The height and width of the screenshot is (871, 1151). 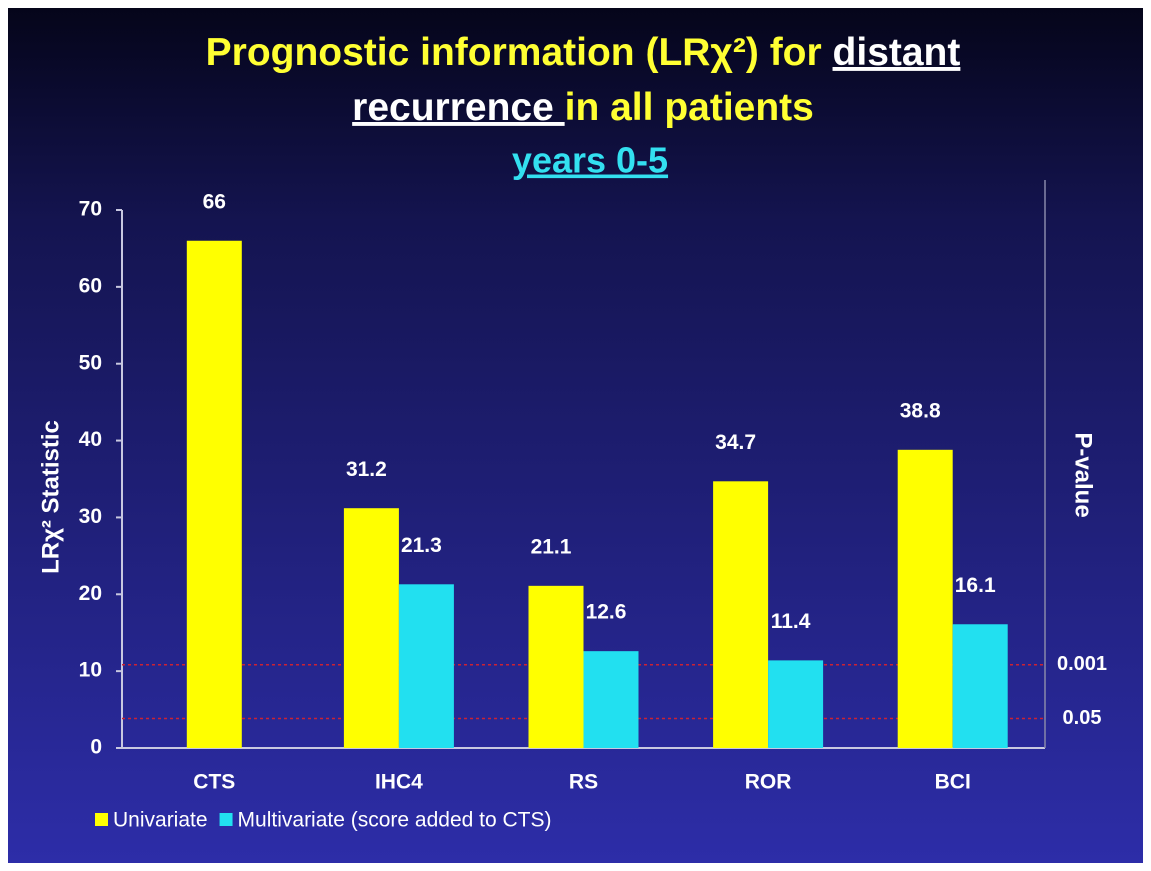 What do you see at coordinates (551, 546) in the screenshot?
I see `value-label: 21.1` at bounding box center [551, 546].